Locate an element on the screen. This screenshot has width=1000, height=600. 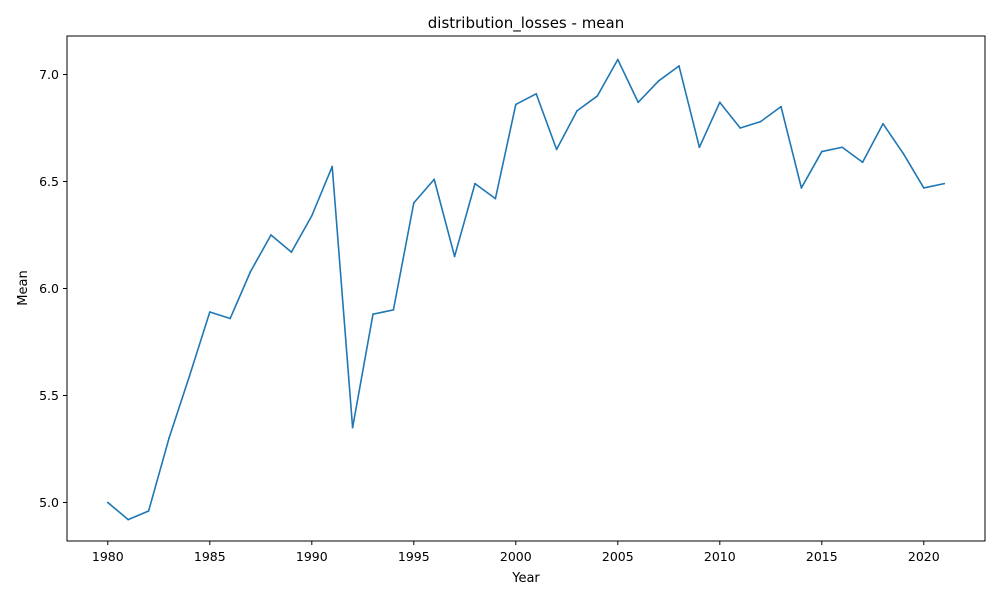
y-tick-label: 6.5 is located at coordinates (49, 181).